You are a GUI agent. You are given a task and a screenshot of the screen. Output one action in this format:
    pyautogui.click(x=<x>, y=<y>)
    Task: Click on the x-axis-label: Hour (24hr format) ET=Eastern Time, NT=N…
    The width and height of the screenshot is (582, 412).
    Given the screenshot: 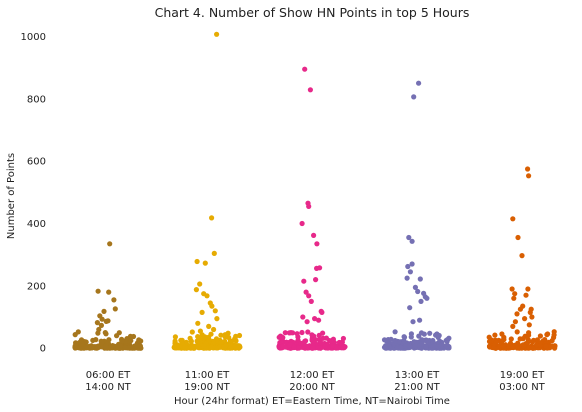 What is the action you would take?
    pyautogui.click(x=312, y=401)
    